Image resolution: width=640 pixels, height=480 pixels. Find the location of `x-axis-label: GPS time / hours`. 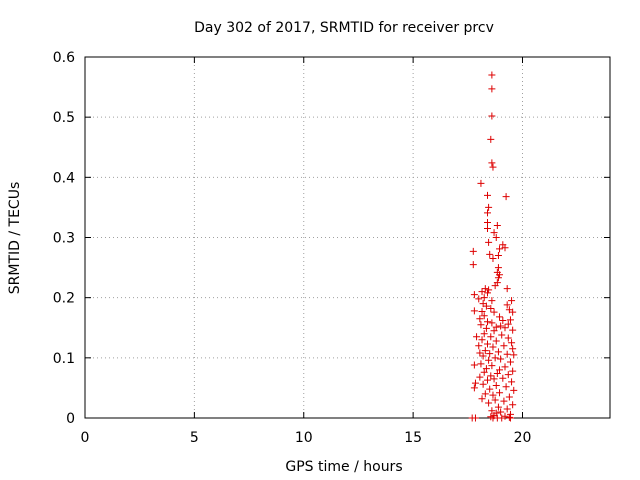

x-axis-label: GPS time / hours is located at coordinates (343, 467).